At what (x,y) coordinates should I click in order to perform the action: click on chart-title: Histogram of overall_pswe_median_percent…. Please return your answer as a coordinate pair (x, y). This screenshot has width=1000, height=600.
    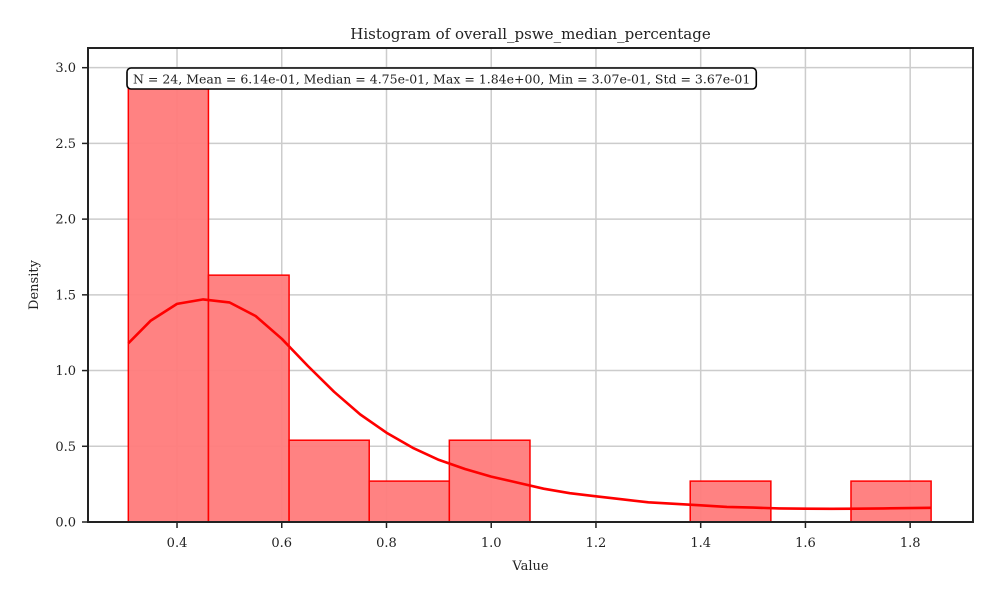
    Looking at the image, I should click on (530, 34).